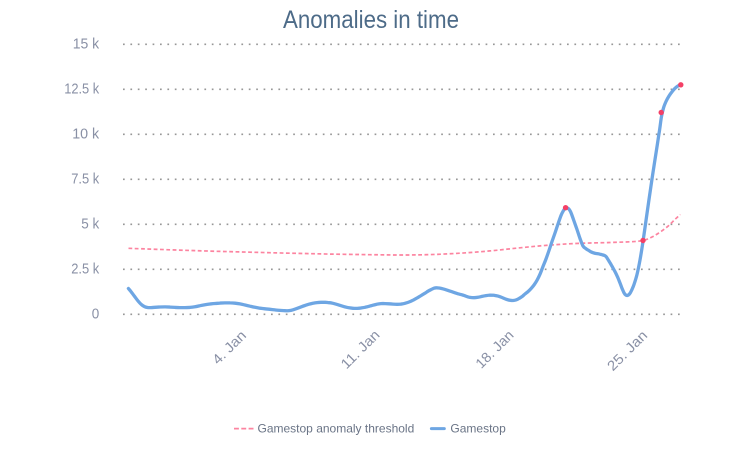 The image size is (742, 455). What do you see at coordinates (82, 90) in the screenshot?
I see `svg-text: 12.5 k` at bounding box center [82, 90].